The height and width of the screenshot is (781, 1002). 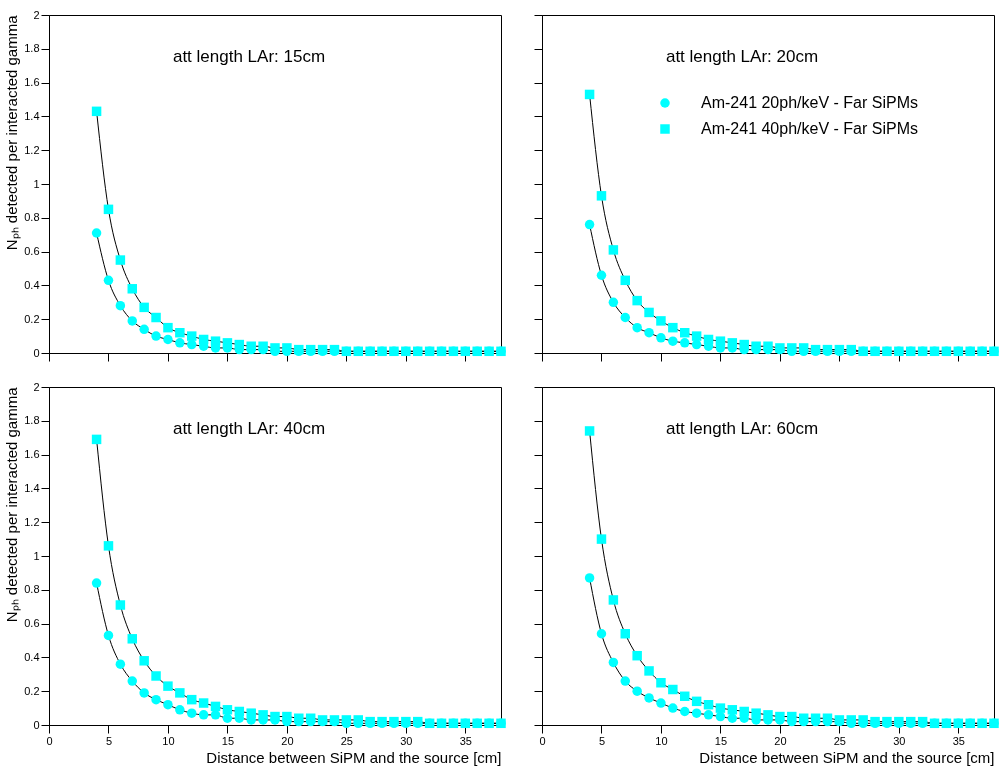 What do you see at coordinates (742, 428) in the screenshot?
I see `annotation: att length LAr: 60cm` at bounding box center [742, 428].